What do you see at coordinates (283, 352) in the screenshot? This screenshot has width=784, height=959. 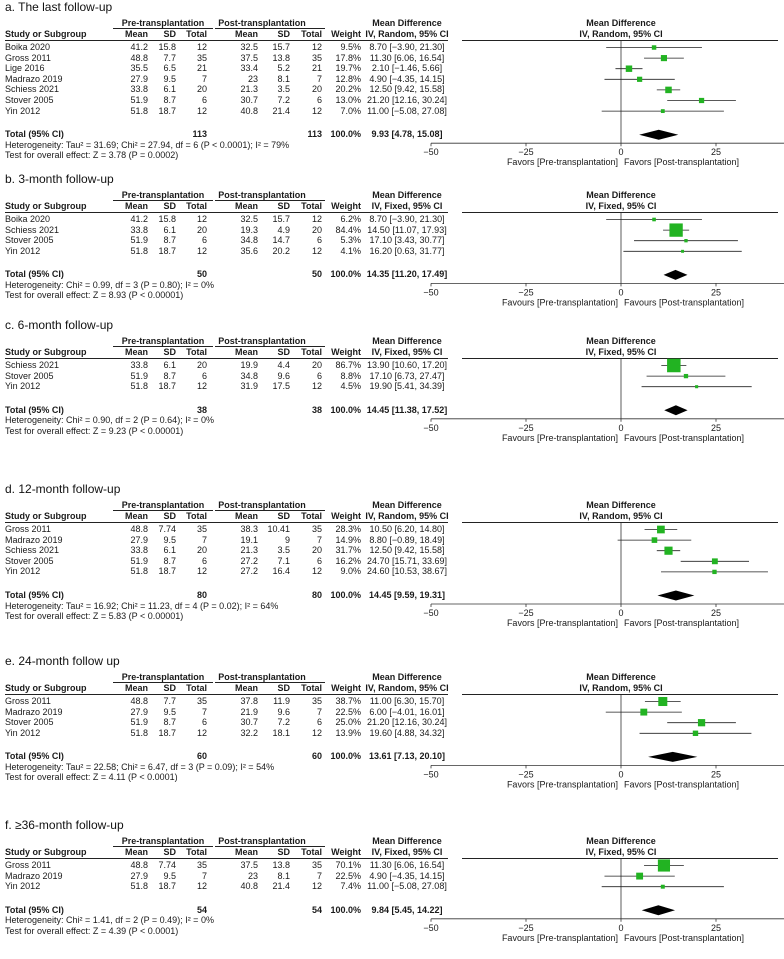 I see `col-post-sd: SD` at bounding box center [283, 352].